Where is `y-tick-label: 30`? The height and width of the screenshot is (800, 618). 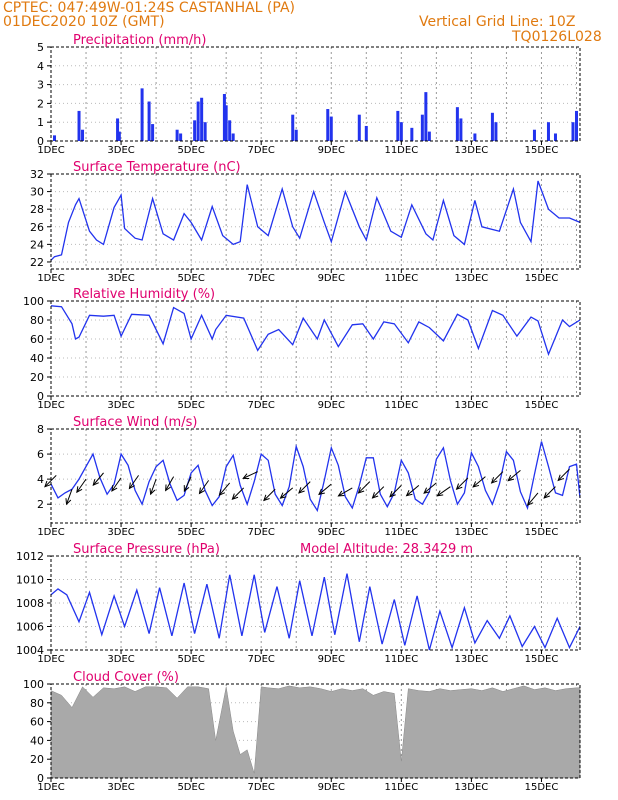
y-tick-label: 30 is located at coordinates (37, 192).